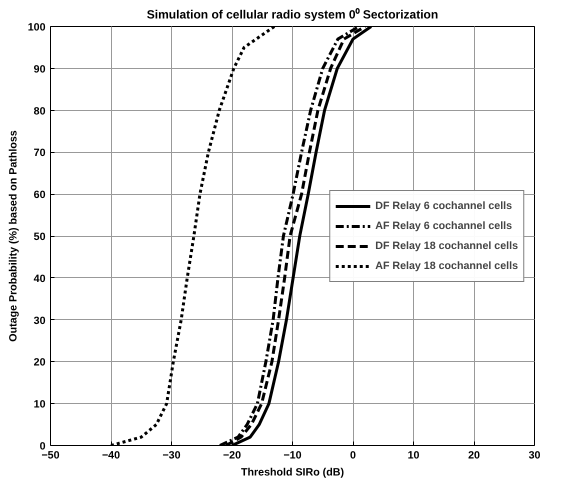 The width and height of the screenshot is (564, 481). What do you see at coordinates (43, 446) in the screenshot?
I see `y-tick-label: 0` at bounding box center [43, 446].